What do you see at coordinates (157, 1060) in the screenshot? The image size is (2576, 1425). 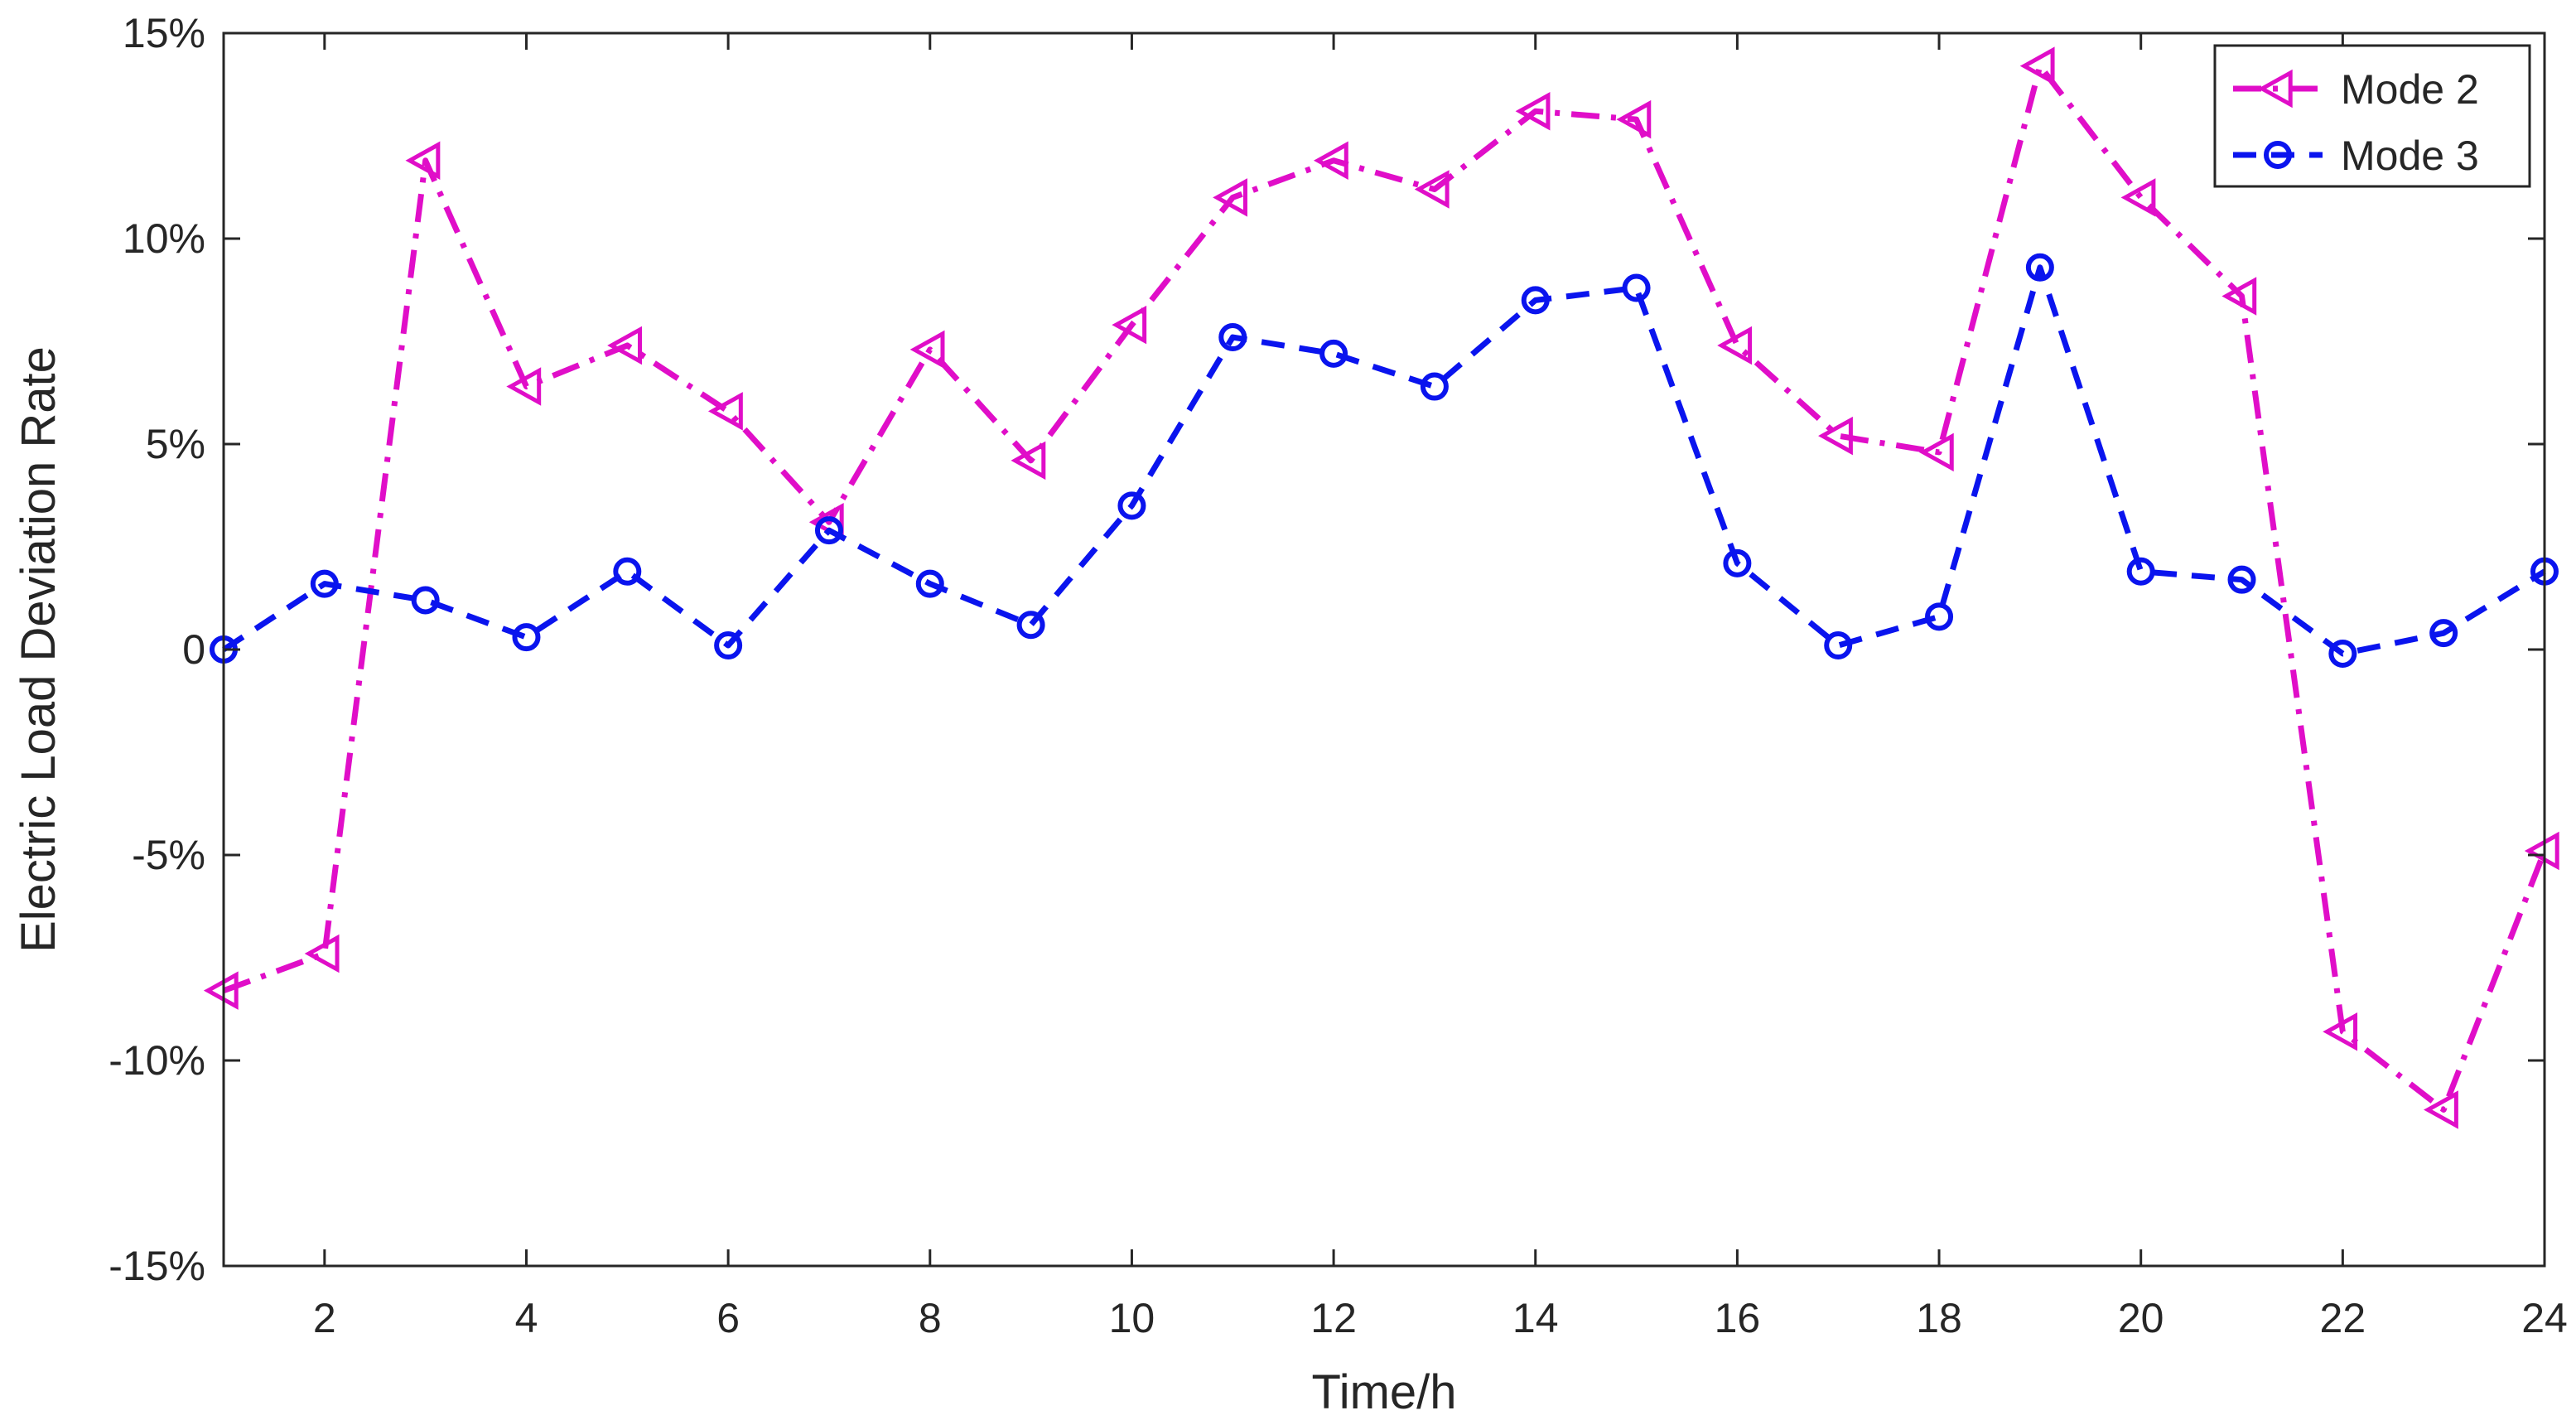 I see `y-tick-label: -10%` at bounding box center [157, 1060].